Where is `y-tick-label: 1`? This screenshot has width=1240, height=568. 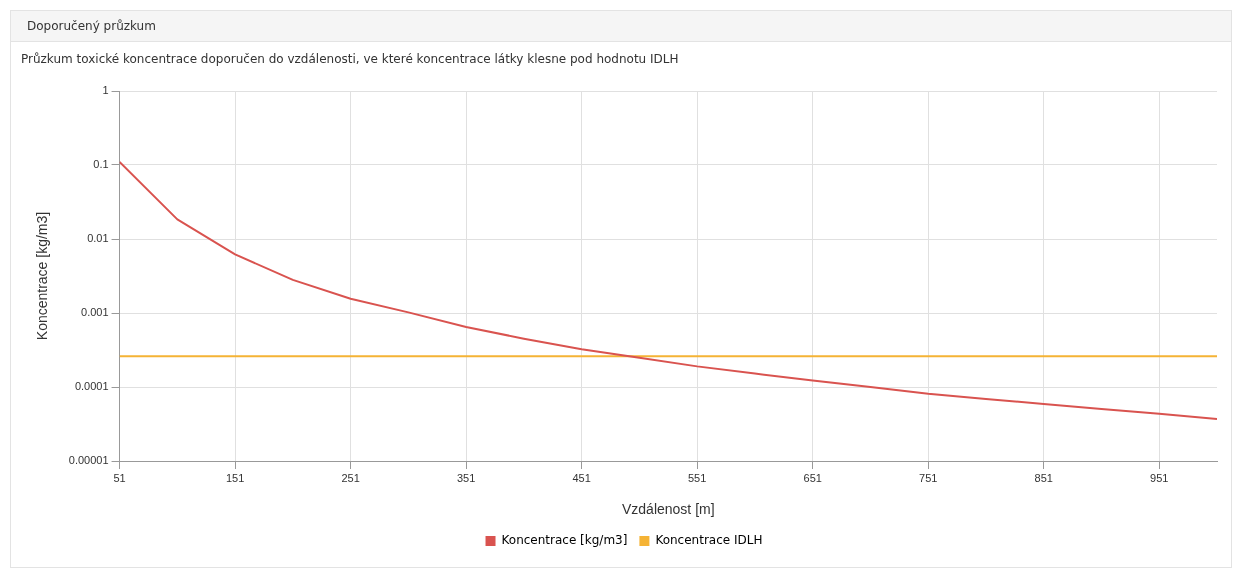
y-tick-label: 1 is located at coordinates (105, 90).